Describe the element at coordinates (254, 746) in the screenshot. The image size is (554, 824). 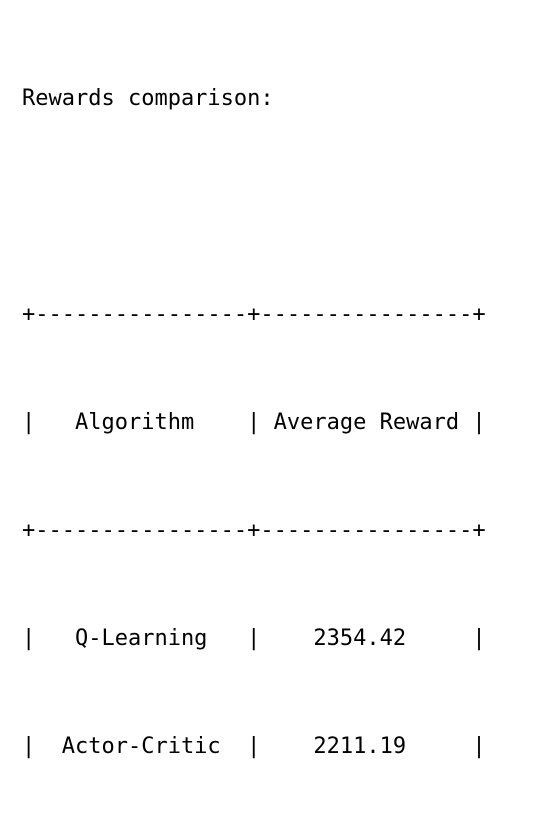
I see `table-row: | Actor-Critic | 2211.19 |` at that location.